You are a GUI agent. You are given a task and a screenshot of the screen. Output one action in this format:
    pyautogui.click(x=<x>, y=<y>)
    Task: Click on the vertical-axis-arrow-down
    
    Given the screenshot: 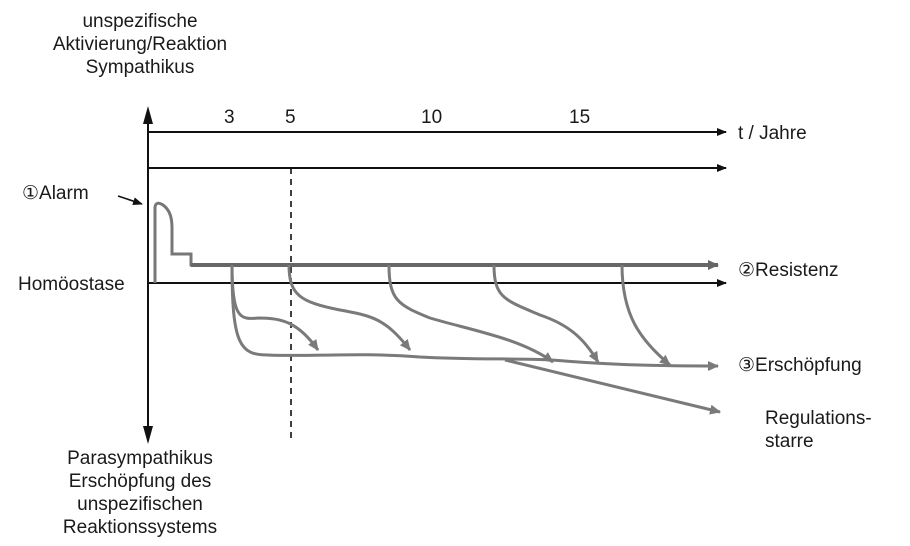 What is the action you would take?
    pyautogui.click(x=148, y=435)
    